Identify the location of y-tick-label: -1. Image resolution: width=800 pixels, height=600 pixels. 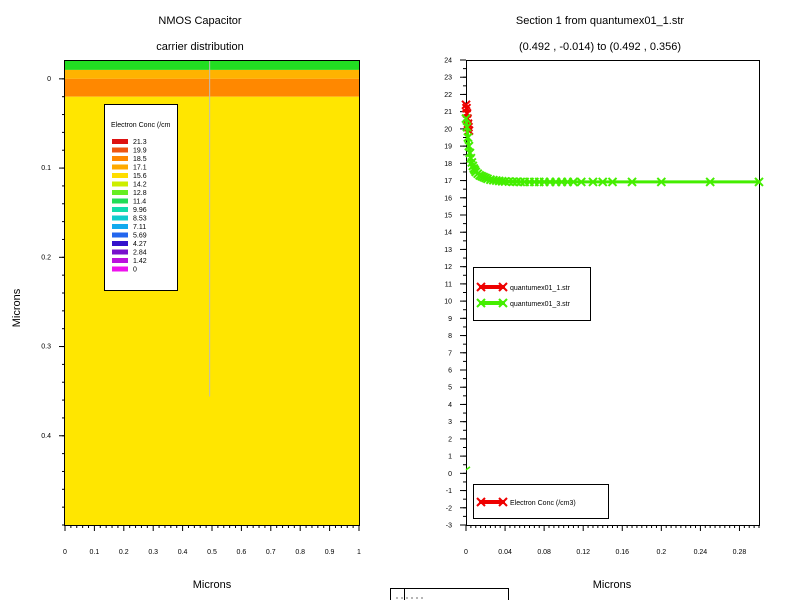
(449, 491).